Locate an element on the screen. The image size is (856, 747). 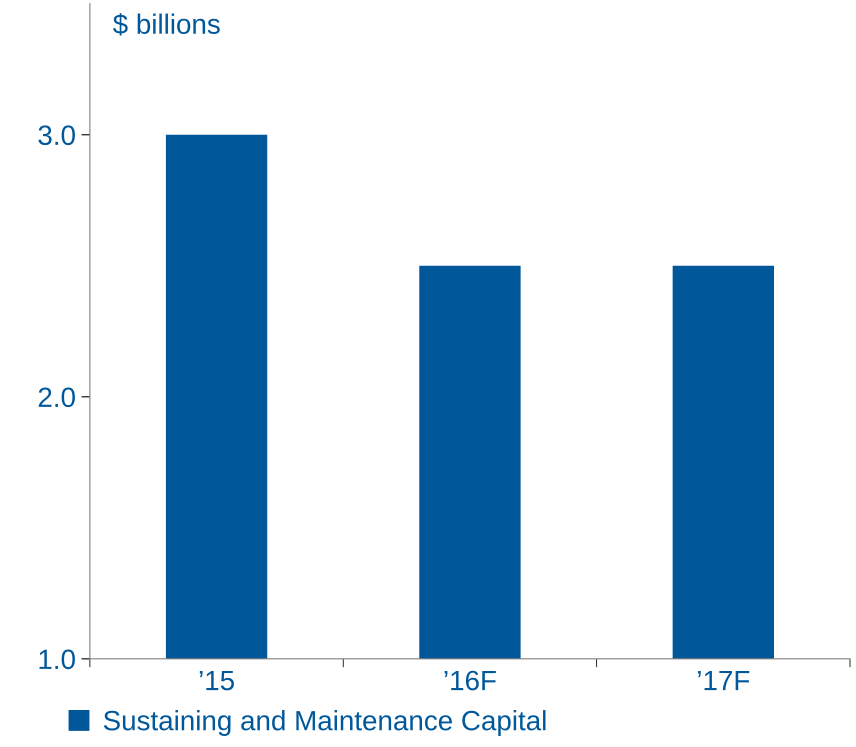
y-tick-label: 2.0 is located at coordinates (56, 397).